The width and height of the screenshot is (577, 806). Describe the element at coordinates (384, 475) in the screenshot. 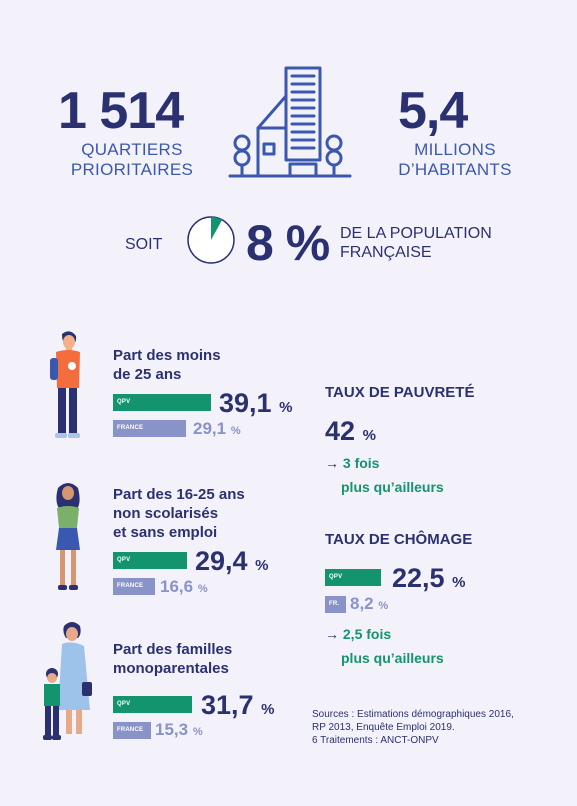

I see `pauvrete-note: → 3 fois plus qu’ailleurs` at that location.